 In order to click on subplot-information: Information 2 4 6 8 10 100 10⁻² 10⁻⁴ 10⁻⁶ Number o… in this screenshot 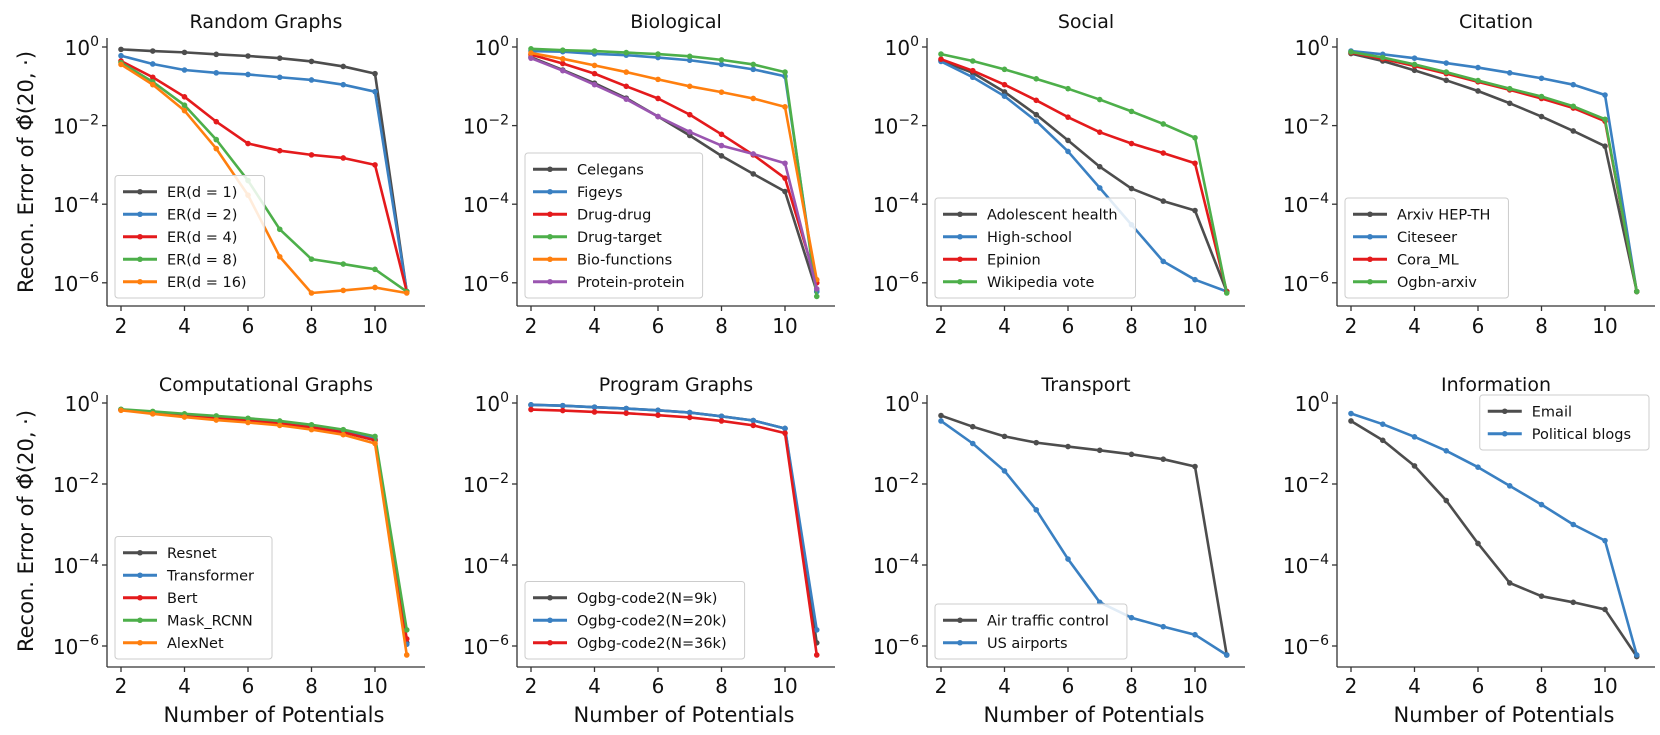, I will do `click(1469, 550)`.